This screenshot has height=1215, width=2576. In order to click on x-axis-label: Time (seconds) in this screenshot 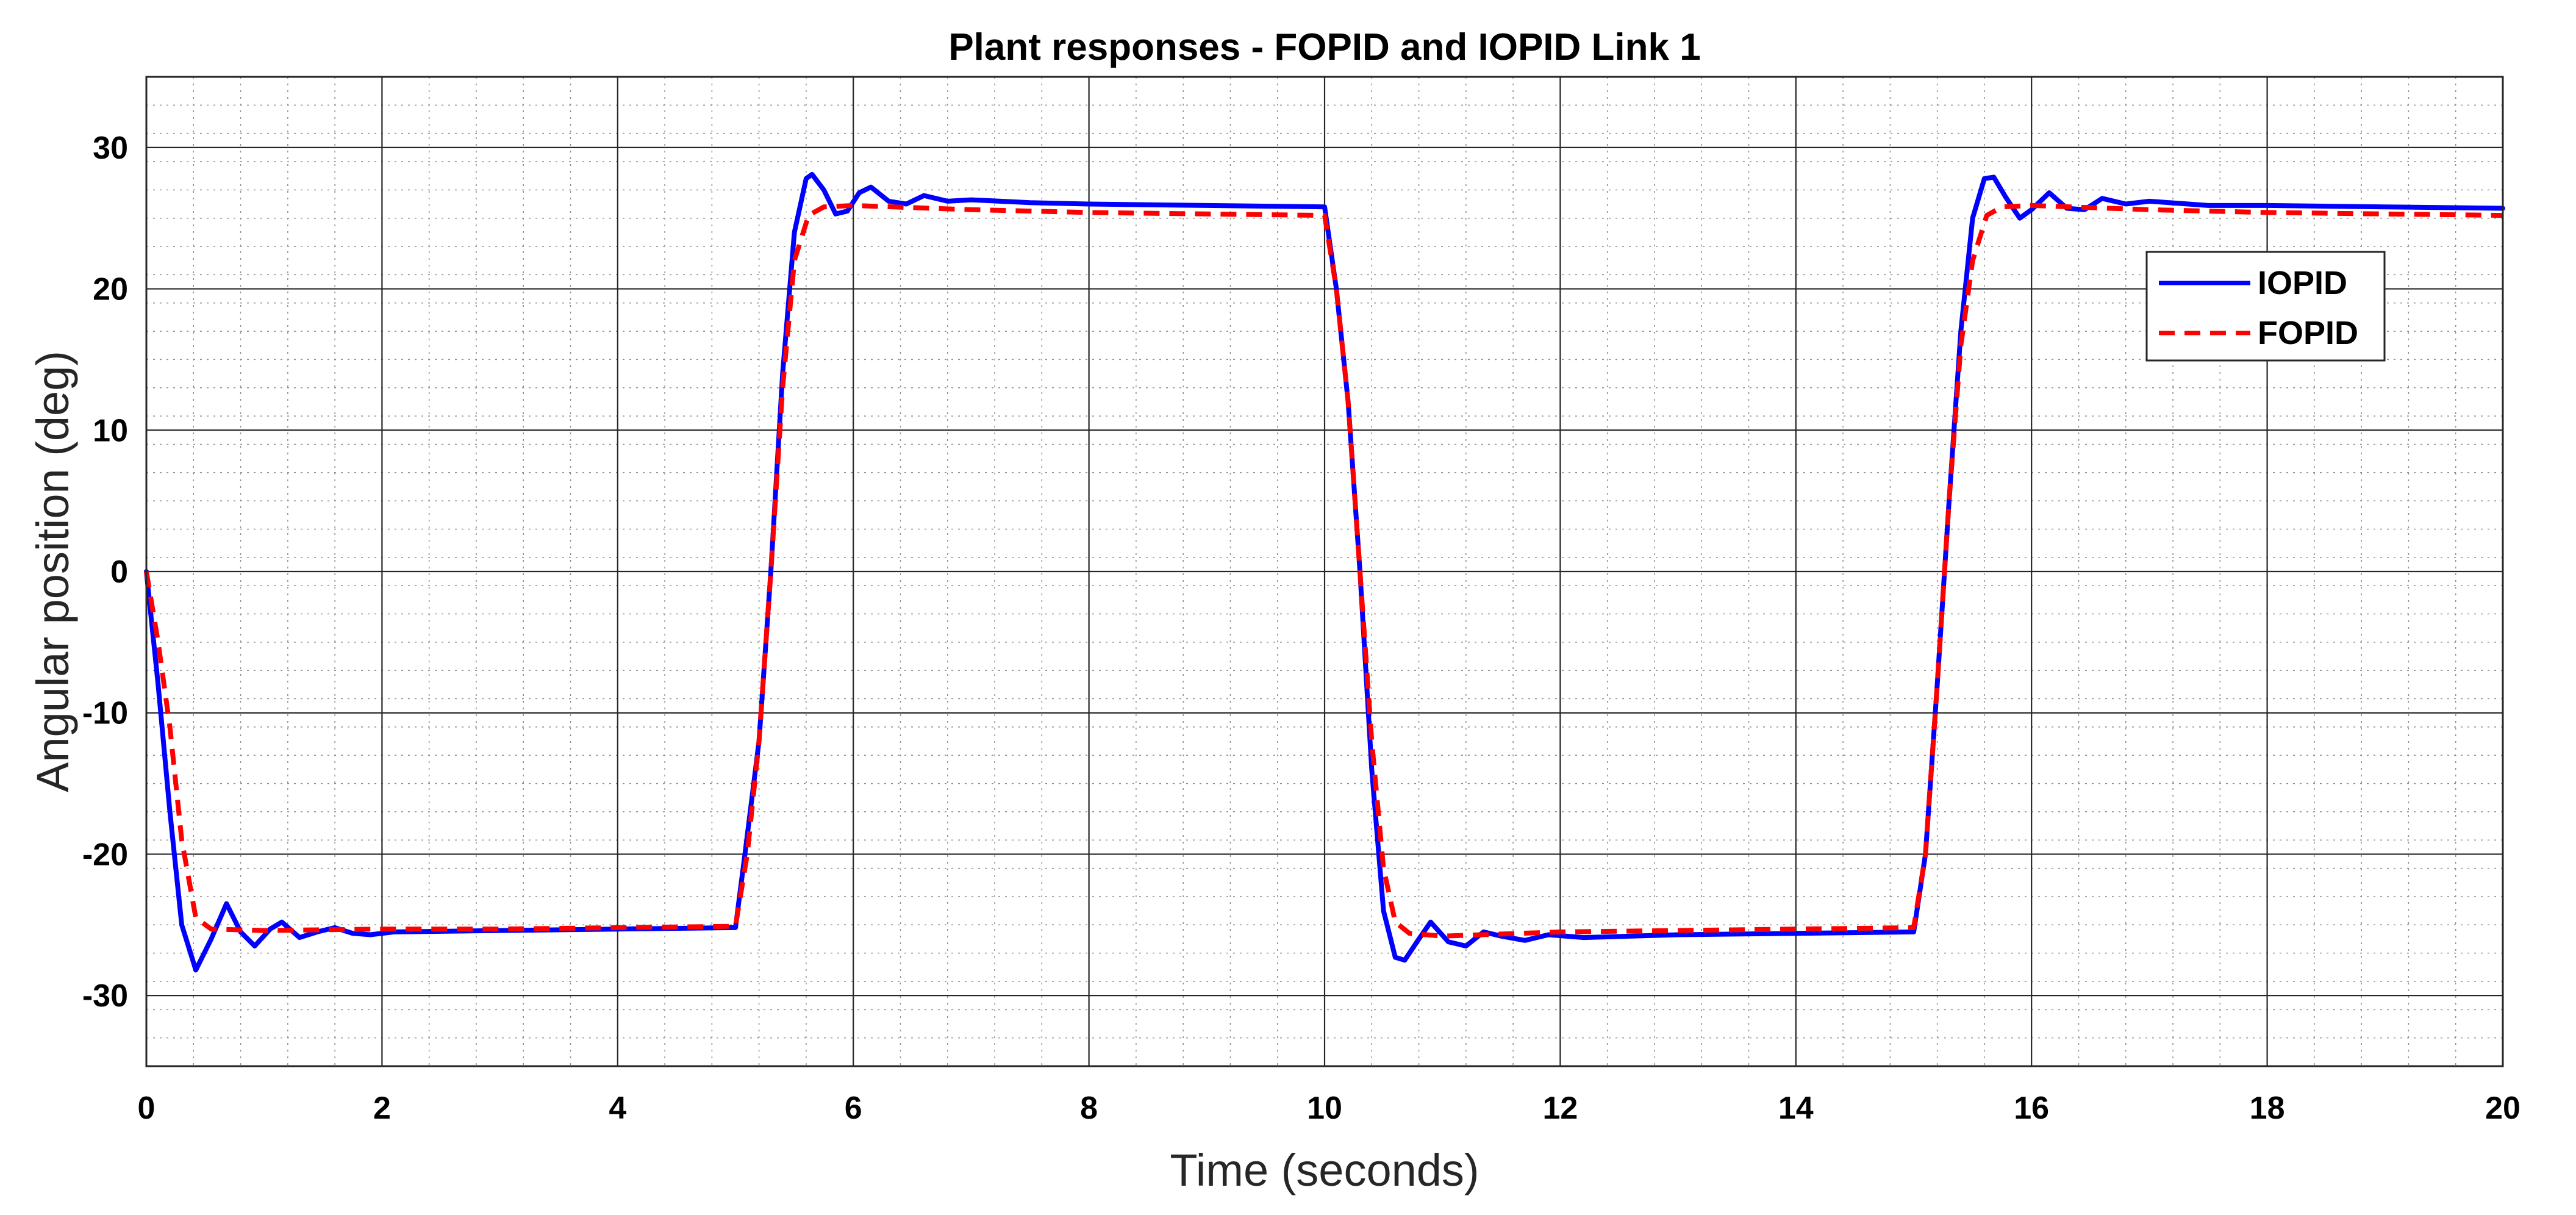, I will do `click(1324, 1170)`.